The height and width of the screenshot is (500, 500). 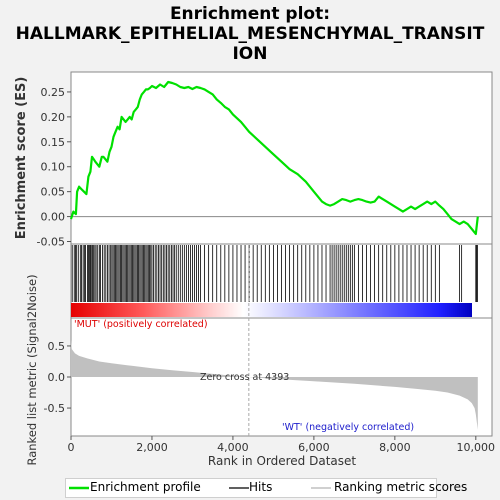 I want to click on legend-hits-swatch, so click(x=239, y=488).